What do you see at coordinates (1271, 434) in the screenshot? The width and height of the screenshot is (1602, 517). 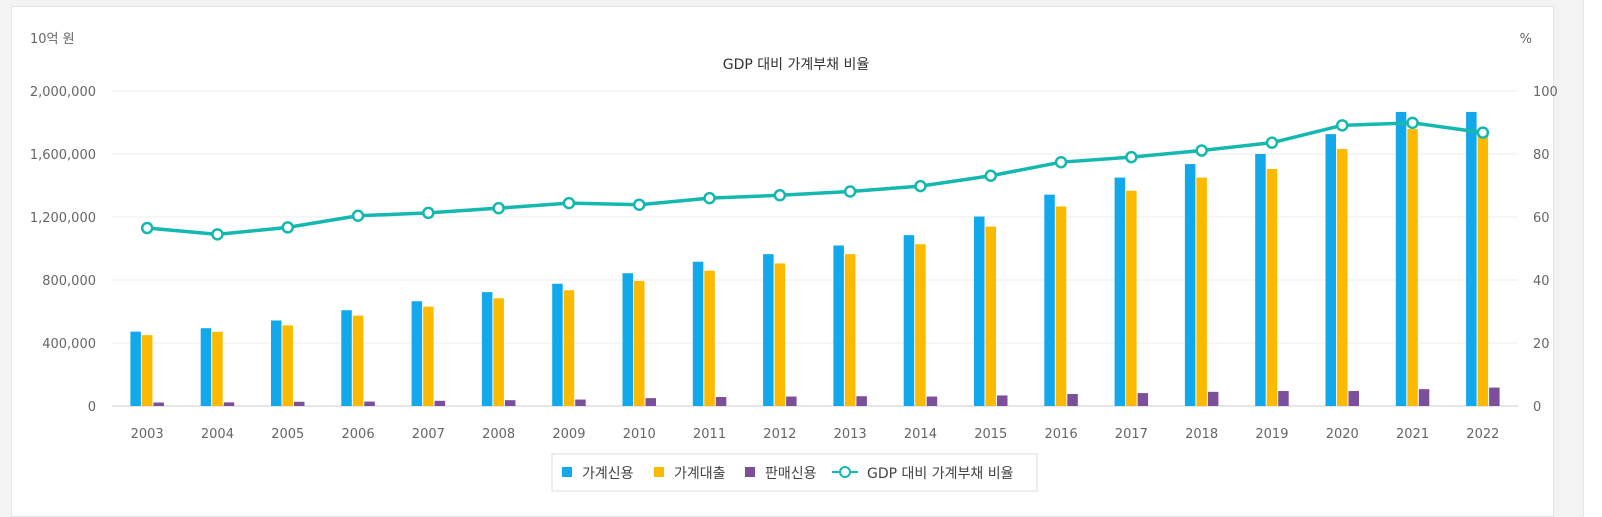 I see `x-tick-label: 2019` at bounding box center [1271, 434].